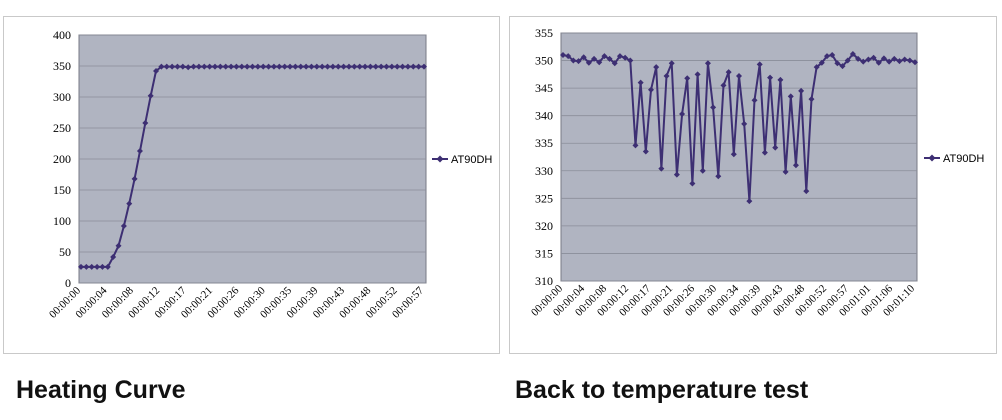 The width and height of the screenshot is (1002, 420). I want to click on y-tick-label: 325, so click(544, 198).